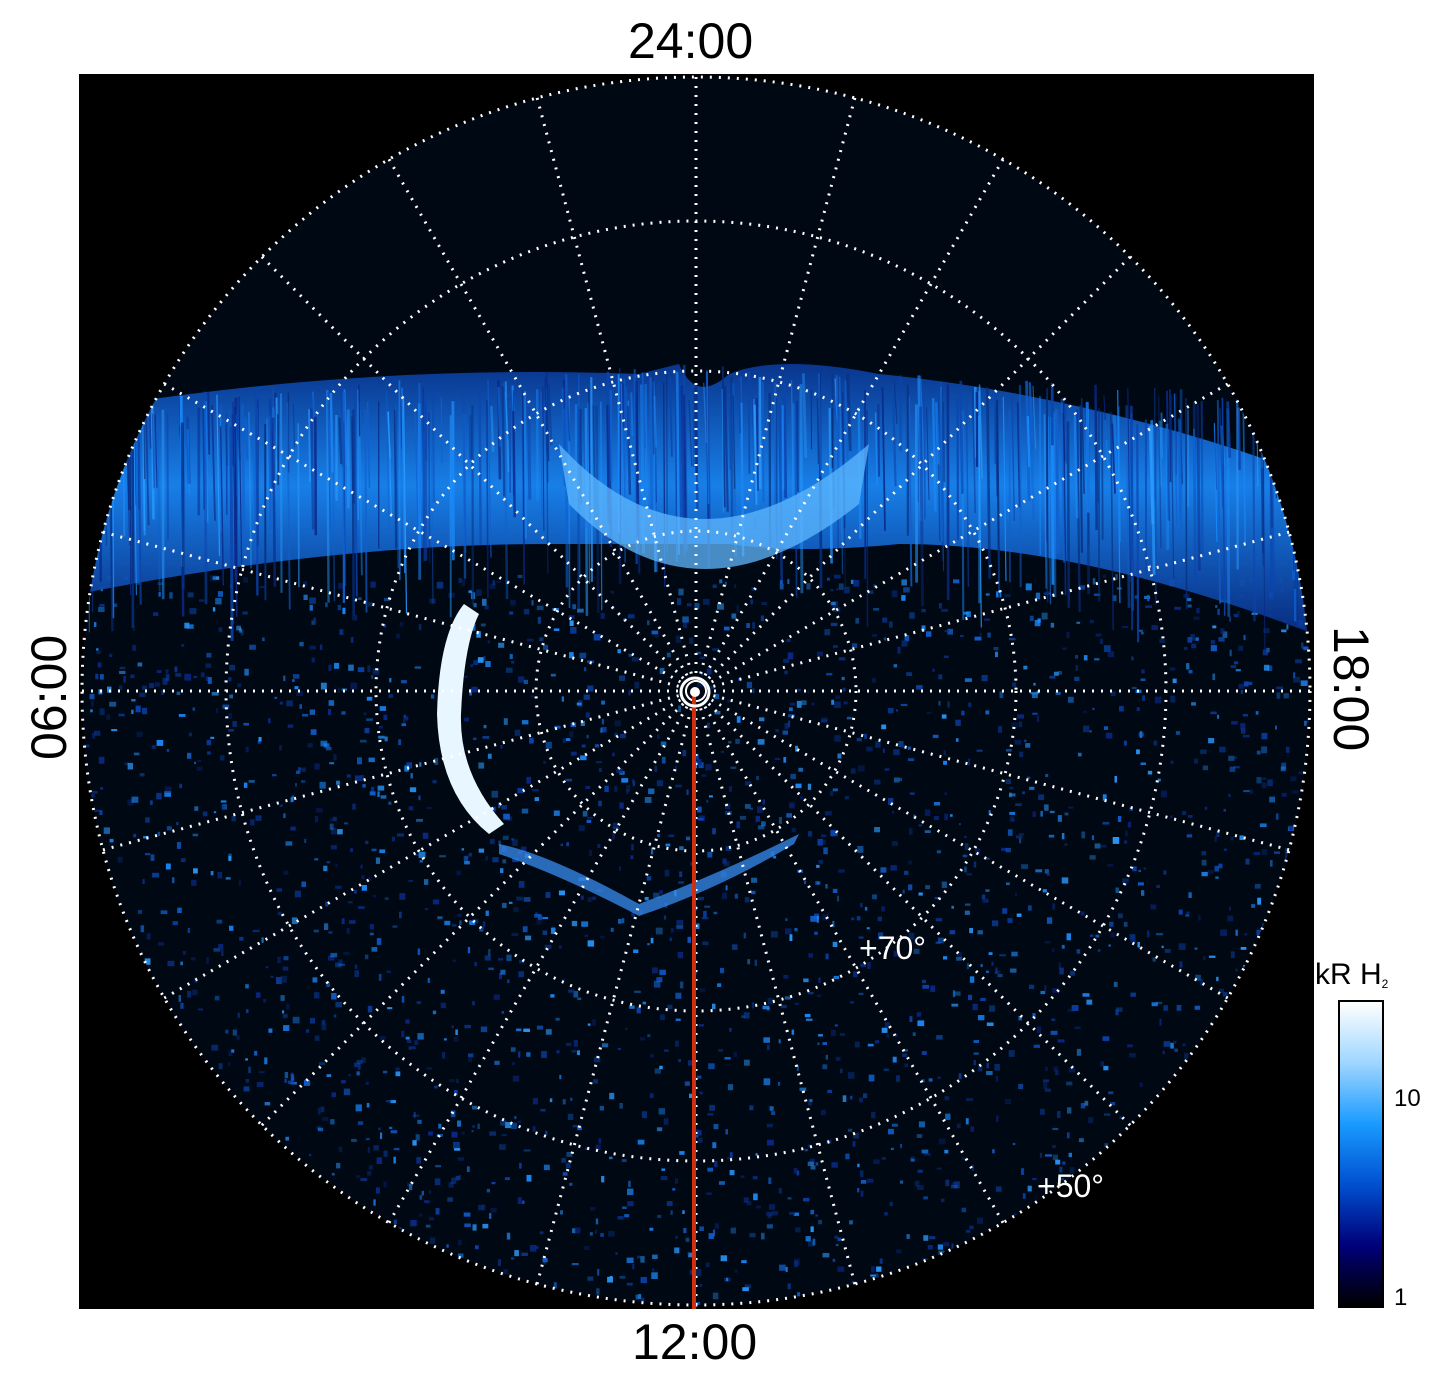 Image resolution: width=1447 pixels, height=1384 pixels. Describe the element at coordinates (1385, 984) in the screenshot. I see `colorbar-title-subscript: 2` at that location.